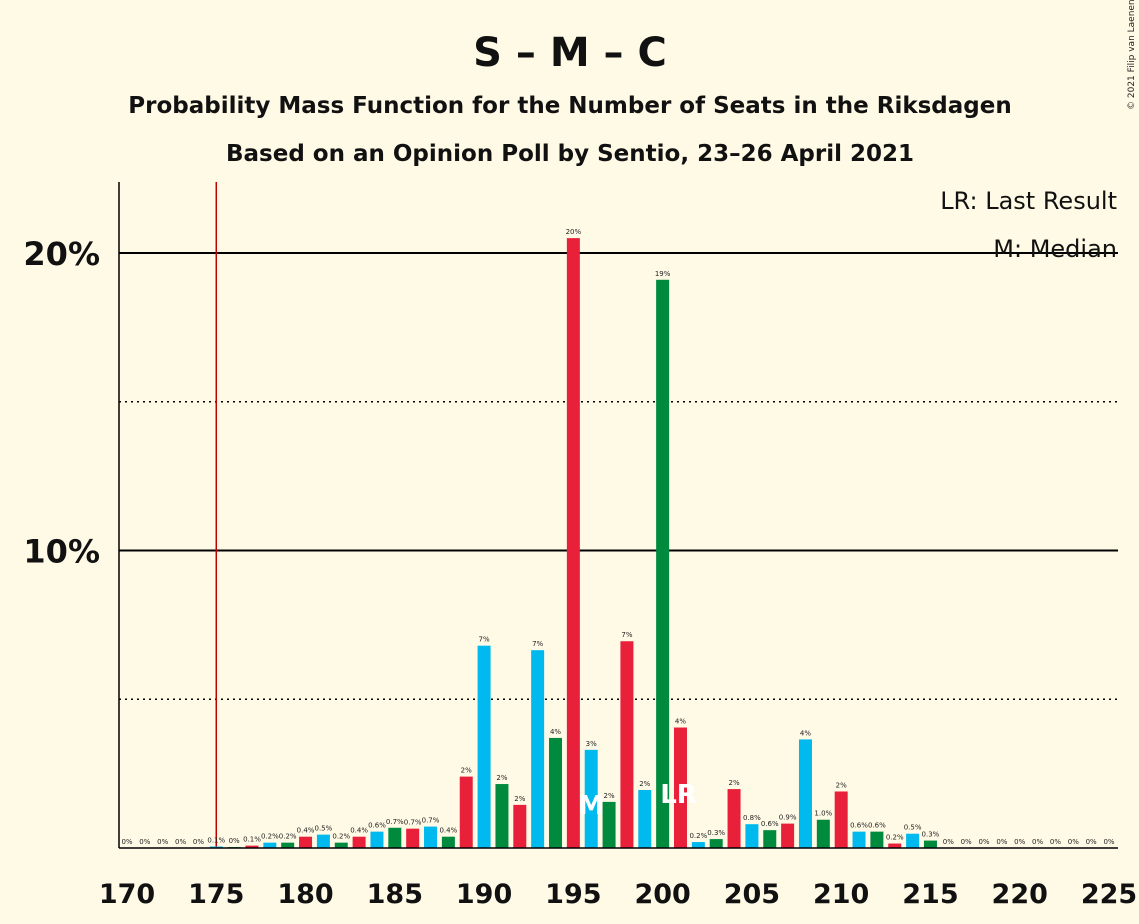 This screenshot has width=1139, height=924. What do you see at coordinates (678, 795) in the screenshot?
I see `last-result-marker: LR` at bounding box center [678, 795].